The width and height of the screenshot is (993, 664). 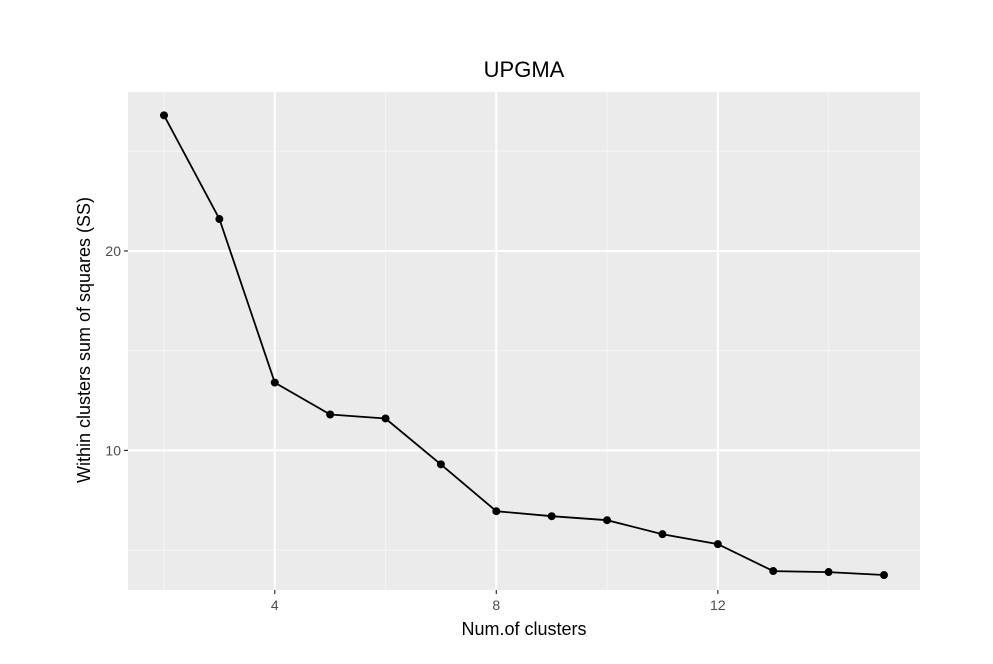 What do you see at coordinates (84, 340) in the screenshot?
I see `y-axis-title: Within clusters sum of squares (SS)` at bounding box center [84, 340].